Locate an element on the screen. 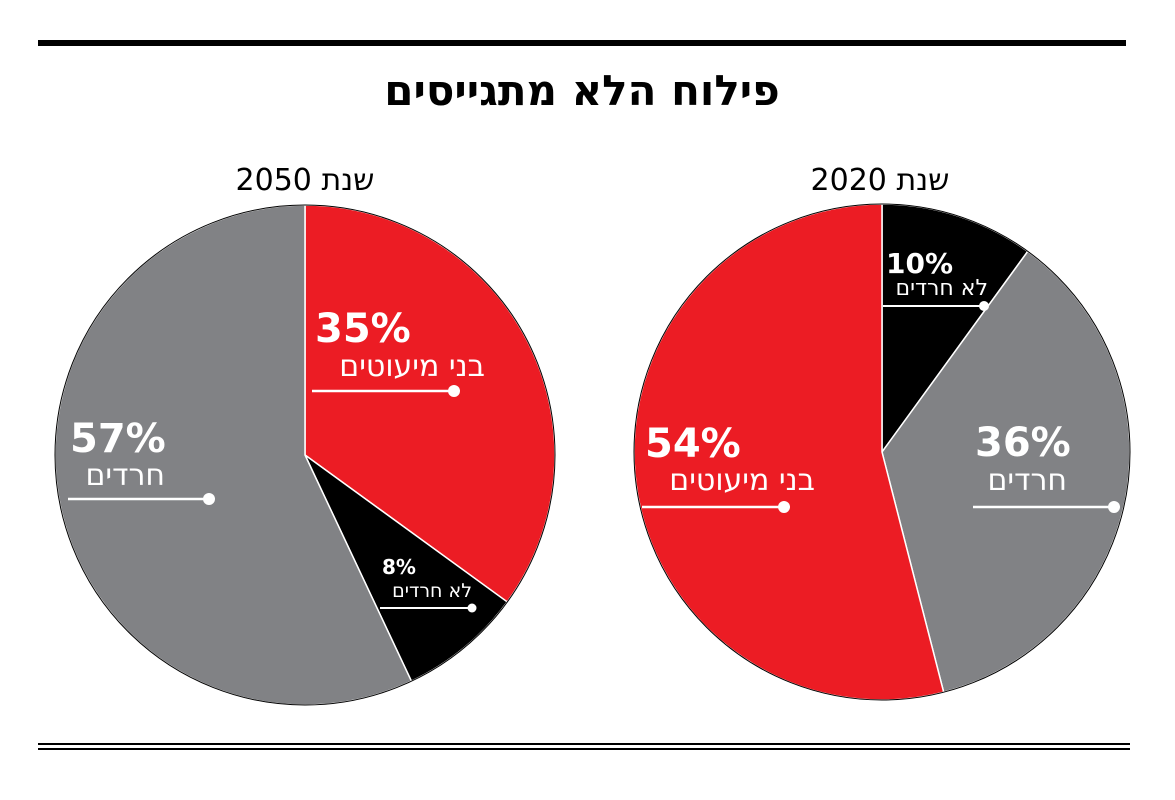 Image resolution: width=1175 pixels, height=800 pixels. pct-2020-haredi: 36% is located at coordinates (1023, 443).